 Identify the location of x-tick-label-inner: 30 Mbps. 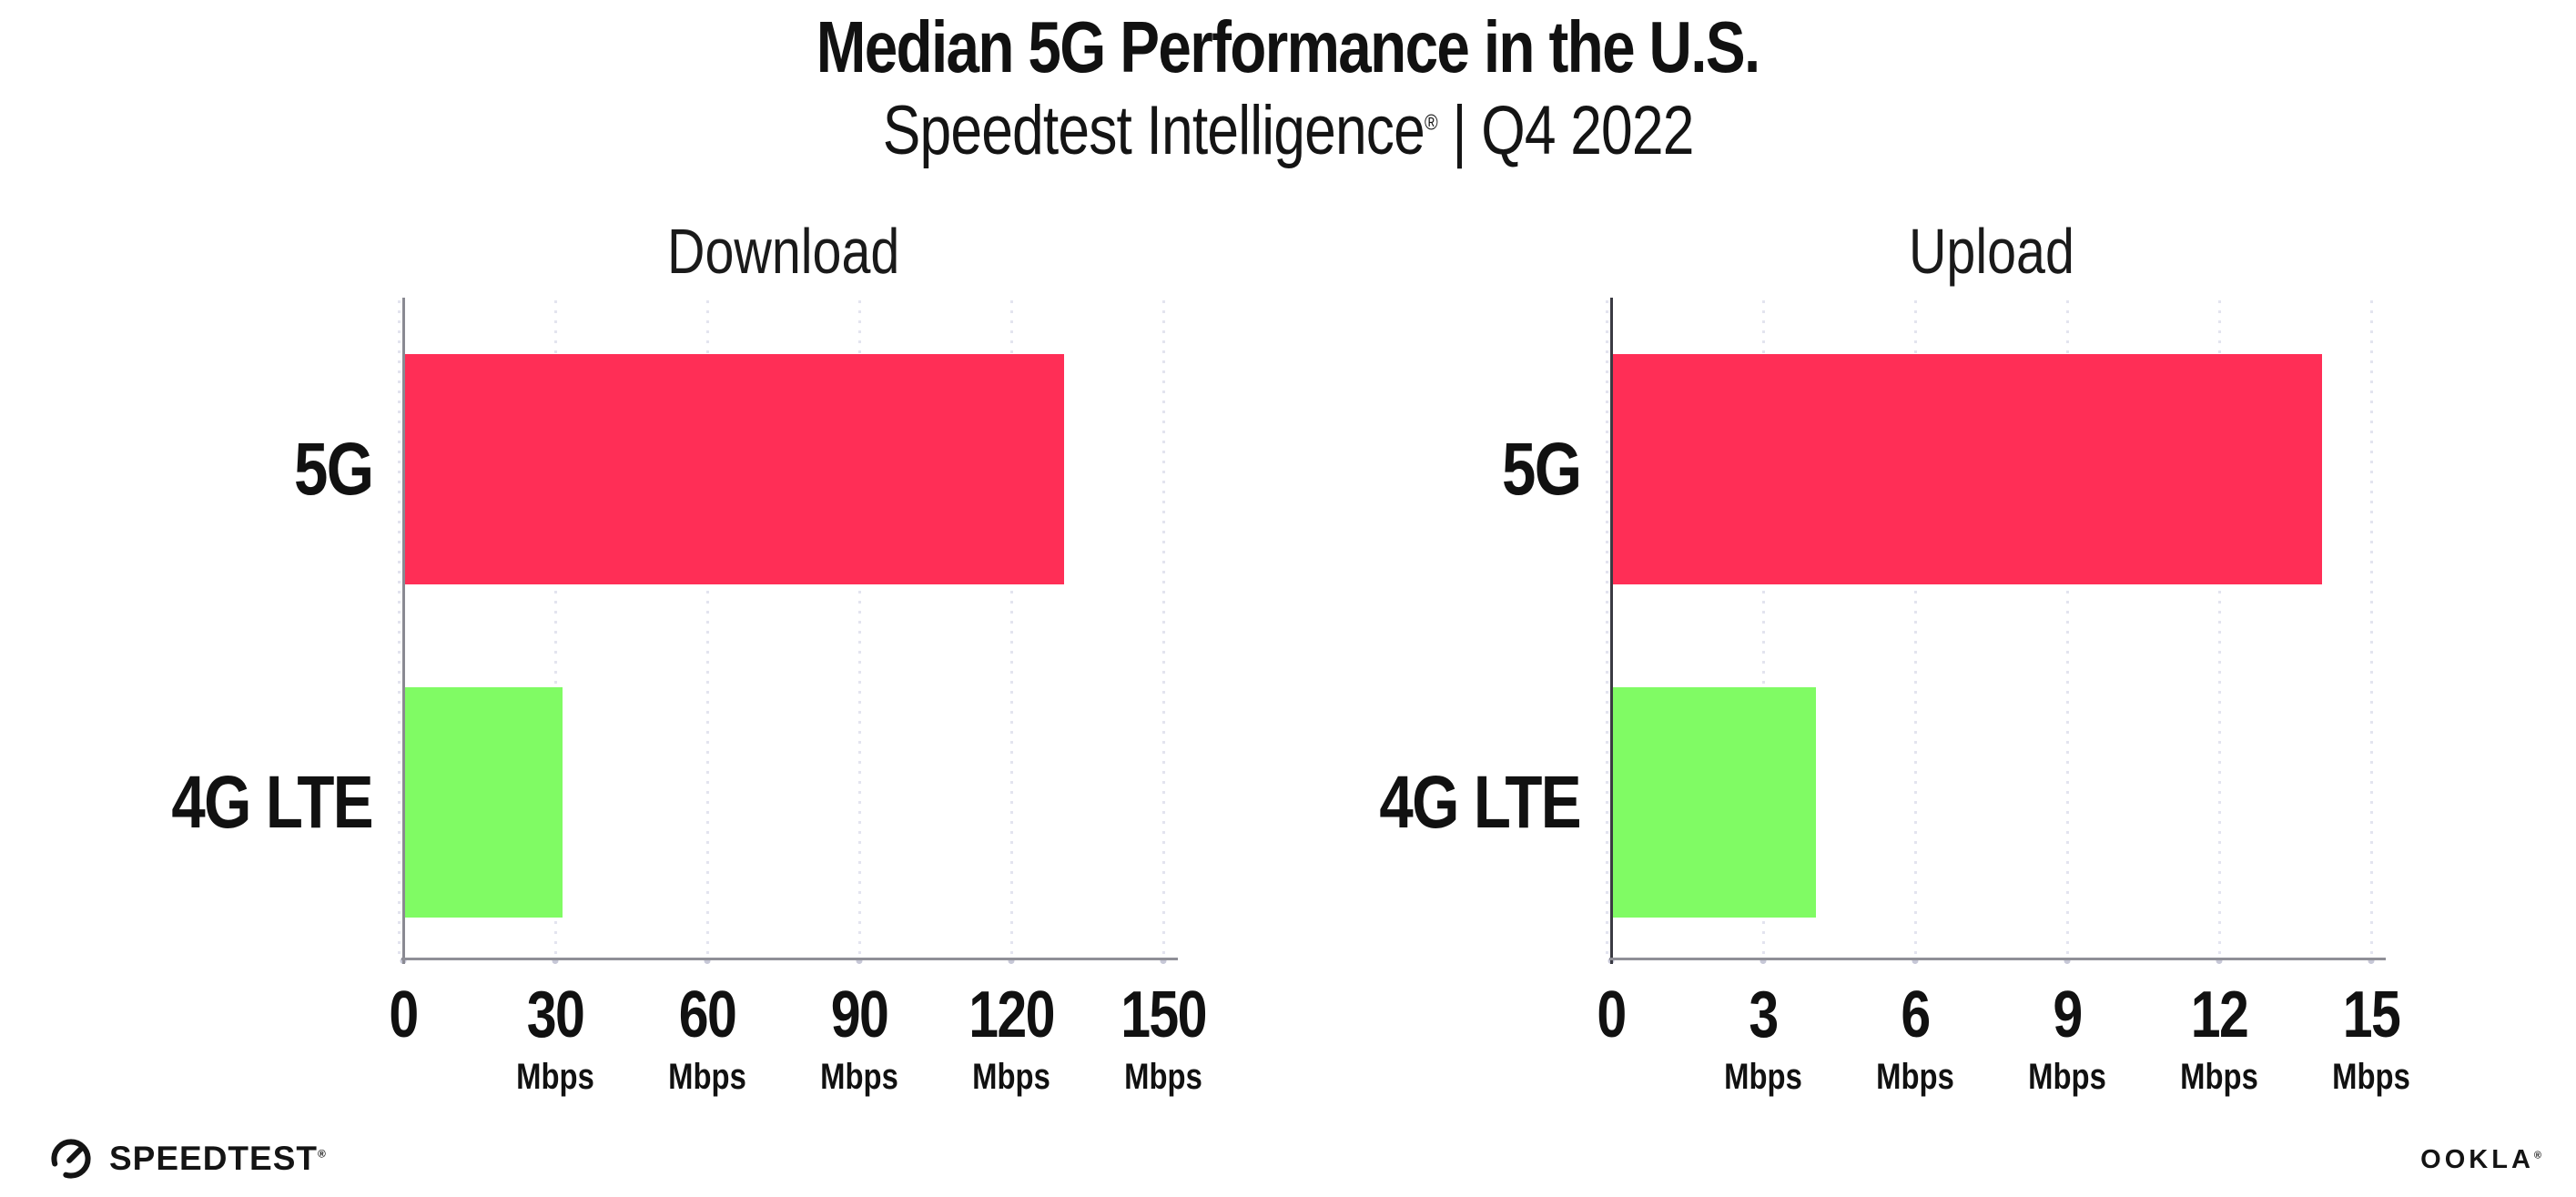
(555, 1038).